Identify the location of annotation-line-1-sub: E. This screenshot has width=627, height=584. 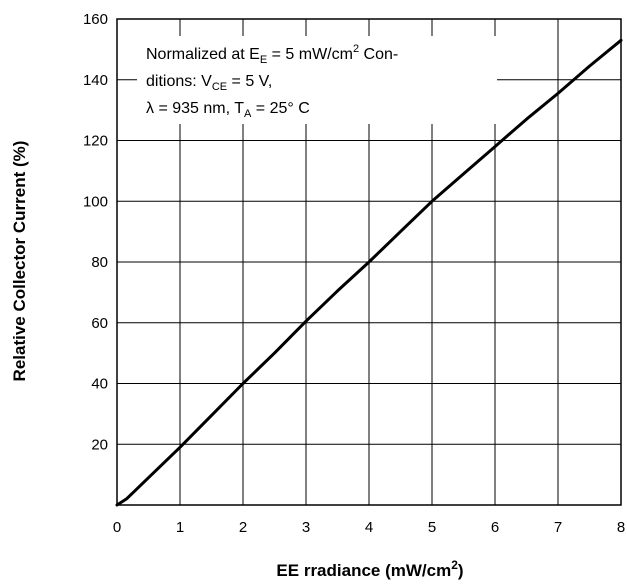
(263, 60).